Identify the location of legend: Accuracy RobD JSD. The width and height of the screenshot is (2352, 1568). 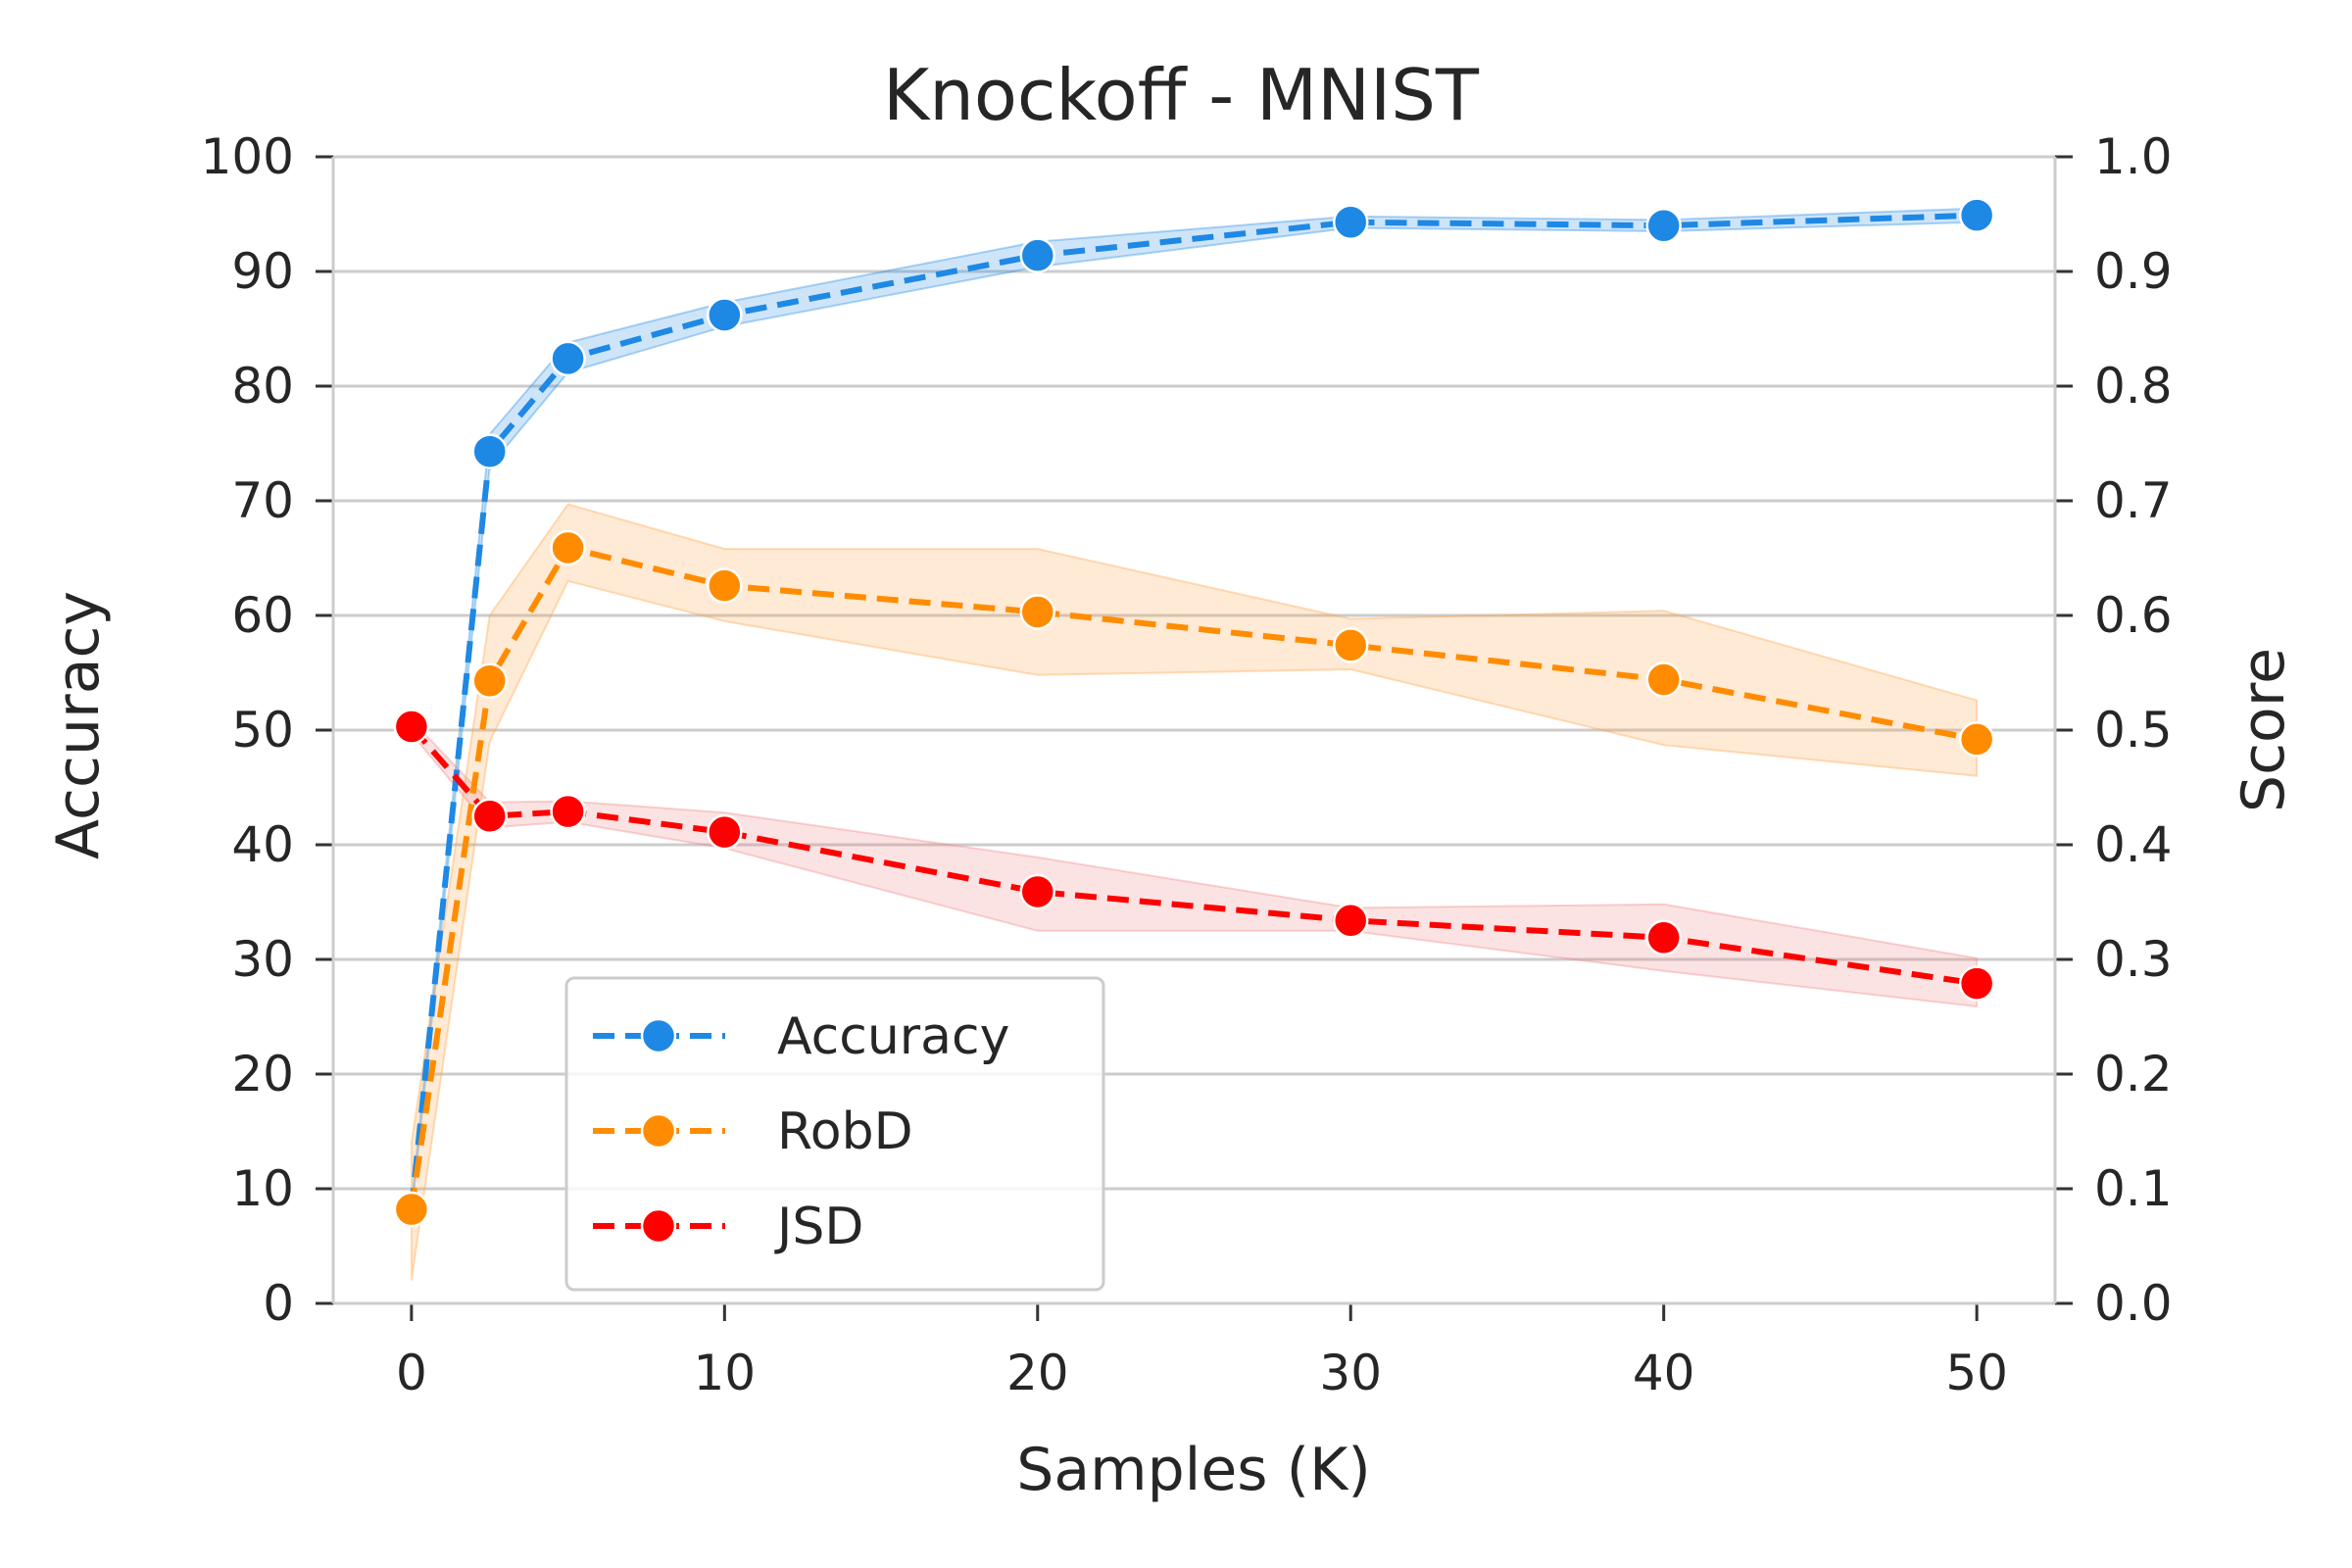
(834, 1134).